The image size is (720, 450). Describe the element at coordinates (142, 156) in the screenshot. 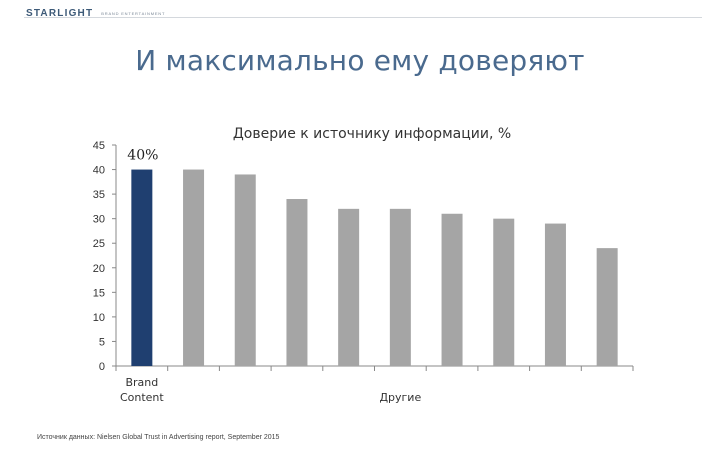

I see `data-label-highlight: 40%` at that location.